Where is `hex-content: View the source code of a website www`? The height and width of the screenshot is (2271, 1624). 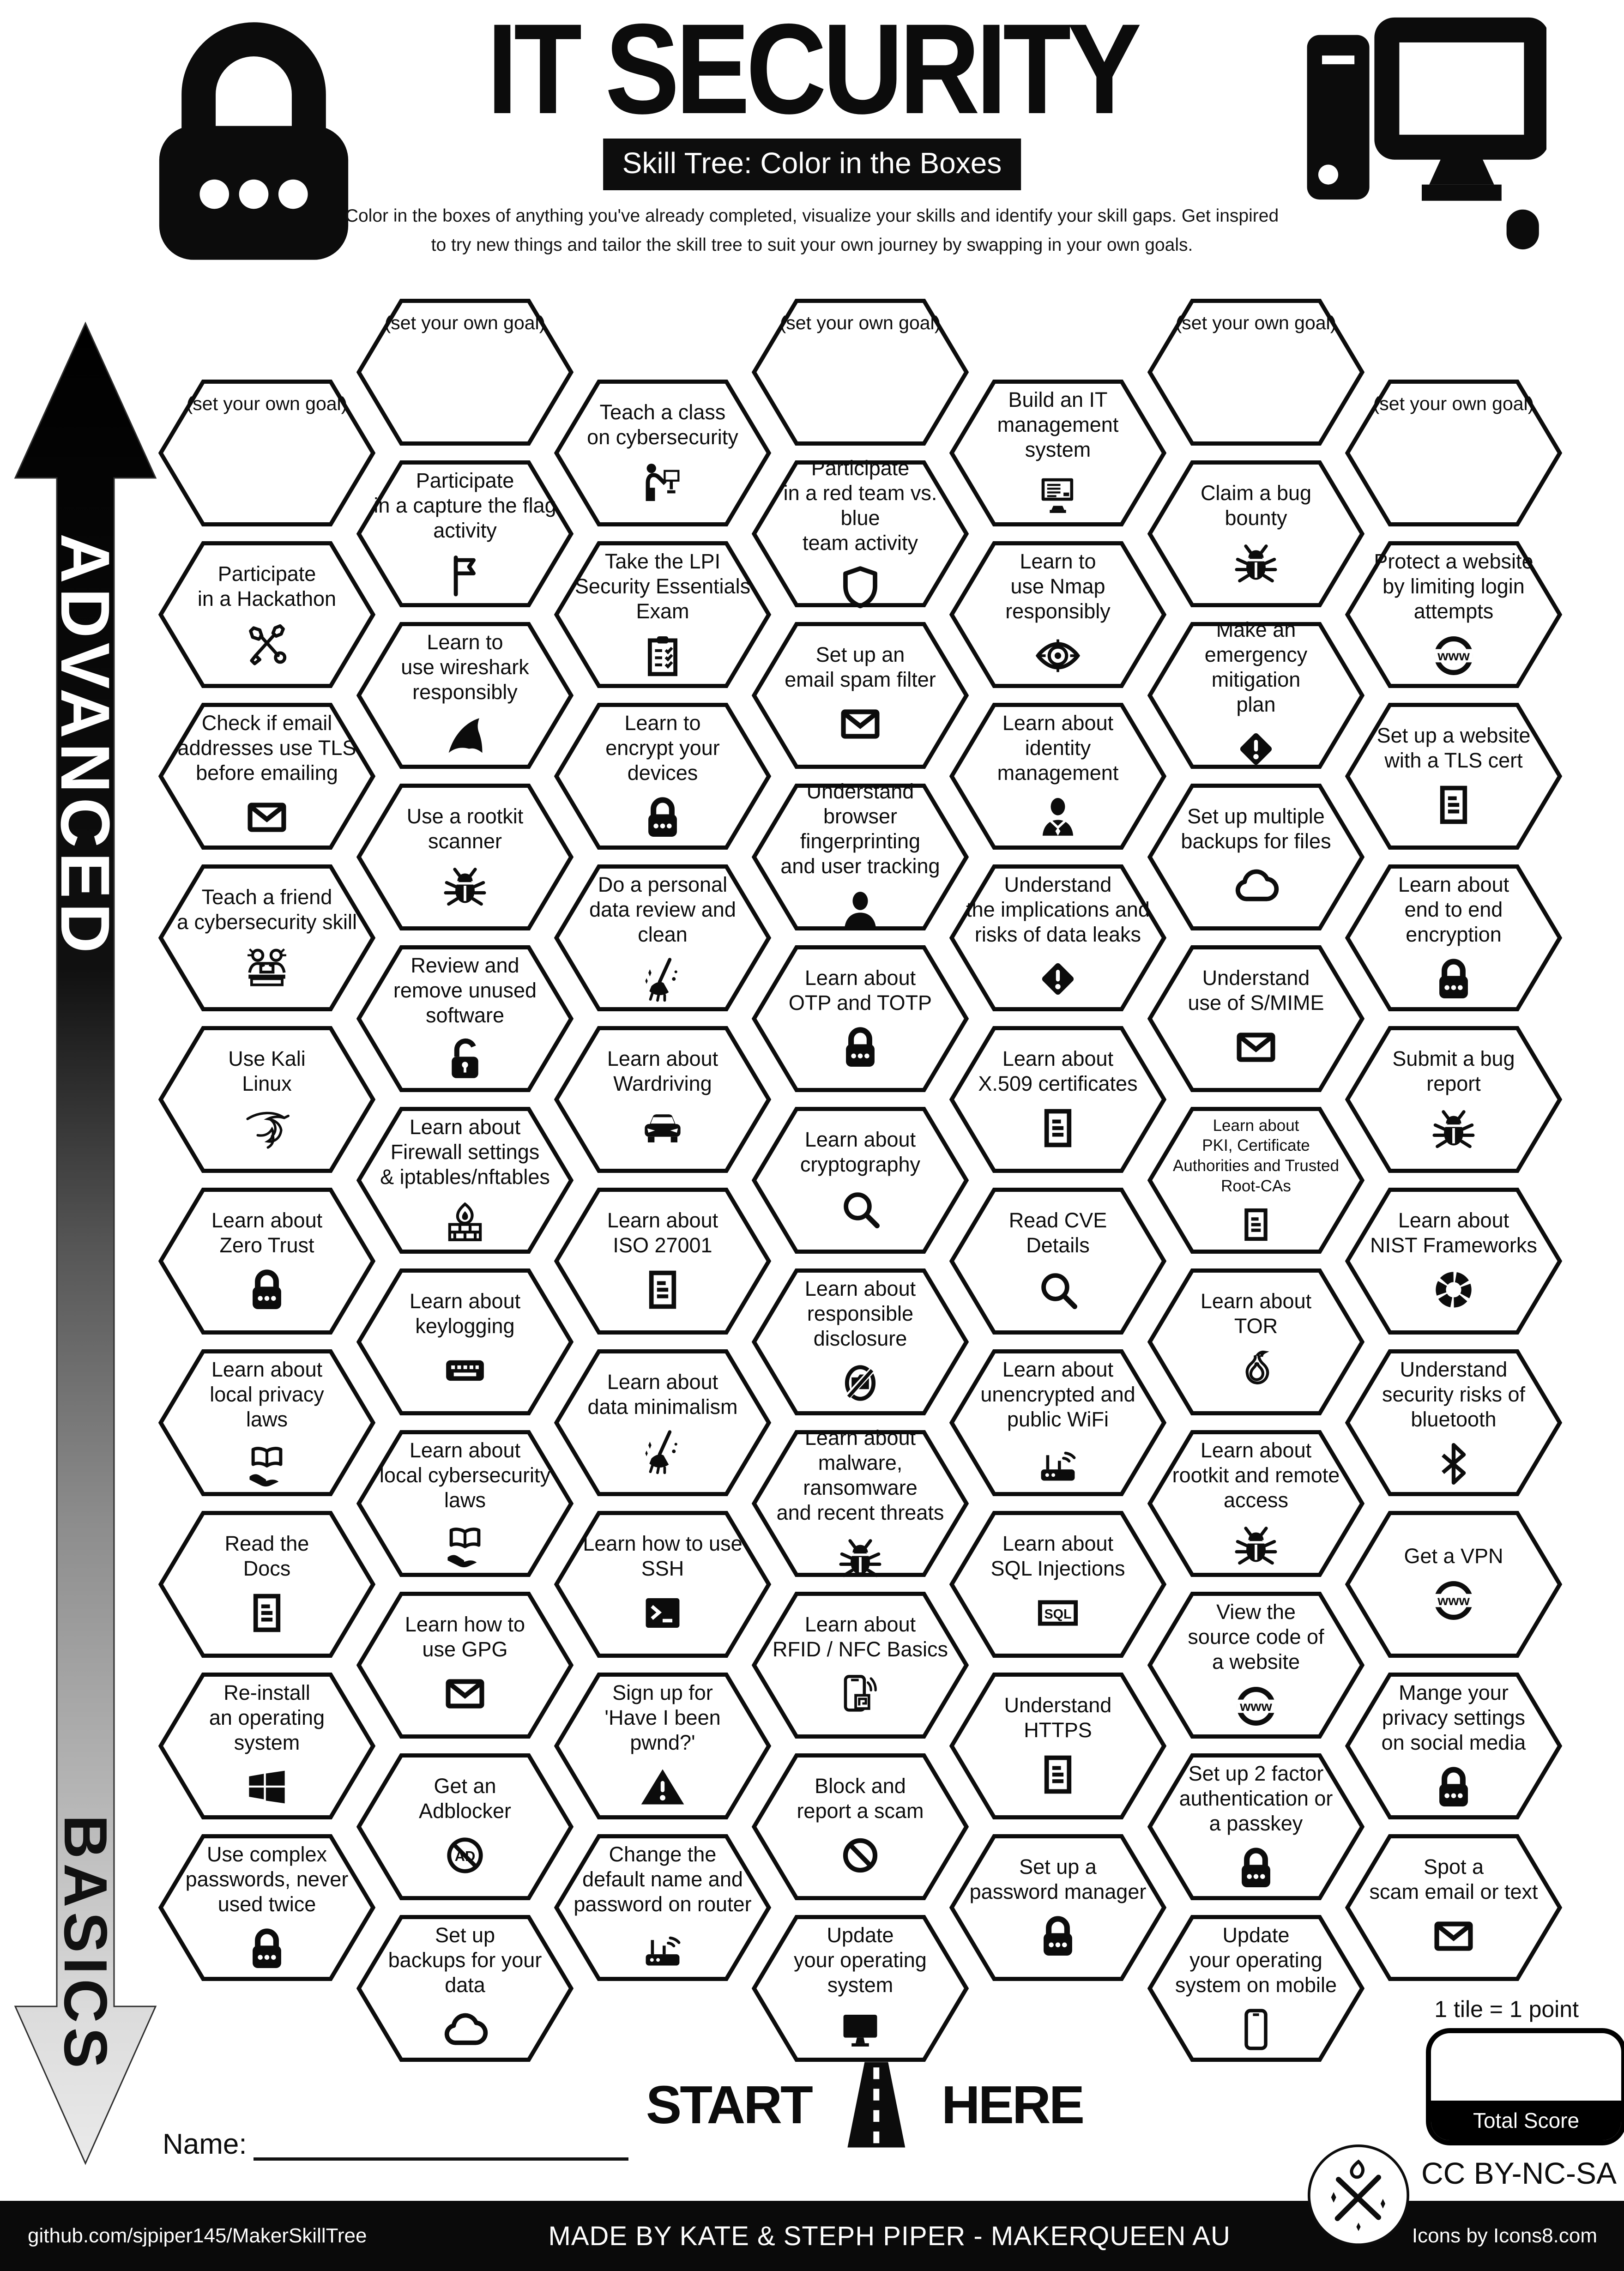
hex-content: View the source code of a website www is located at coordinates (1256, 1665).